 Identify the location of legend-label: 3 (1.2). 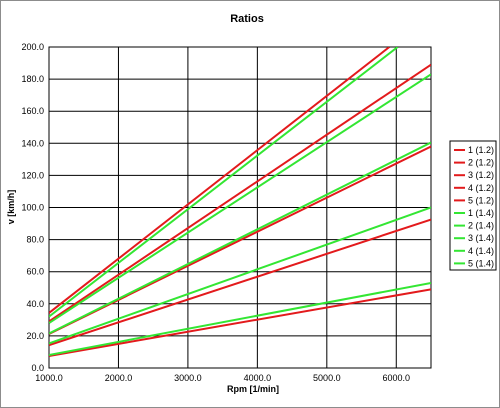
(481, 175).